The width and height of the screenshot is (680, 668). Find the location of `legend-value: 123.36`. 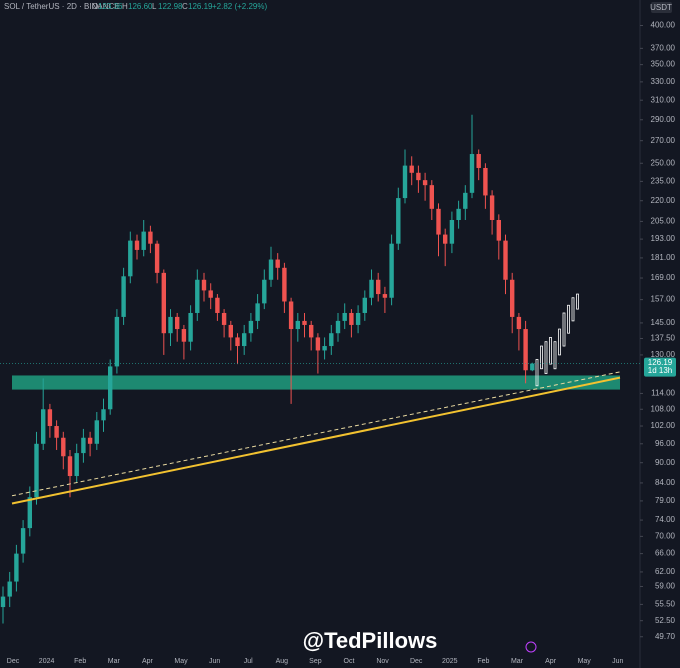

legend-value: 123.36 is located at coordinates (110, 6).